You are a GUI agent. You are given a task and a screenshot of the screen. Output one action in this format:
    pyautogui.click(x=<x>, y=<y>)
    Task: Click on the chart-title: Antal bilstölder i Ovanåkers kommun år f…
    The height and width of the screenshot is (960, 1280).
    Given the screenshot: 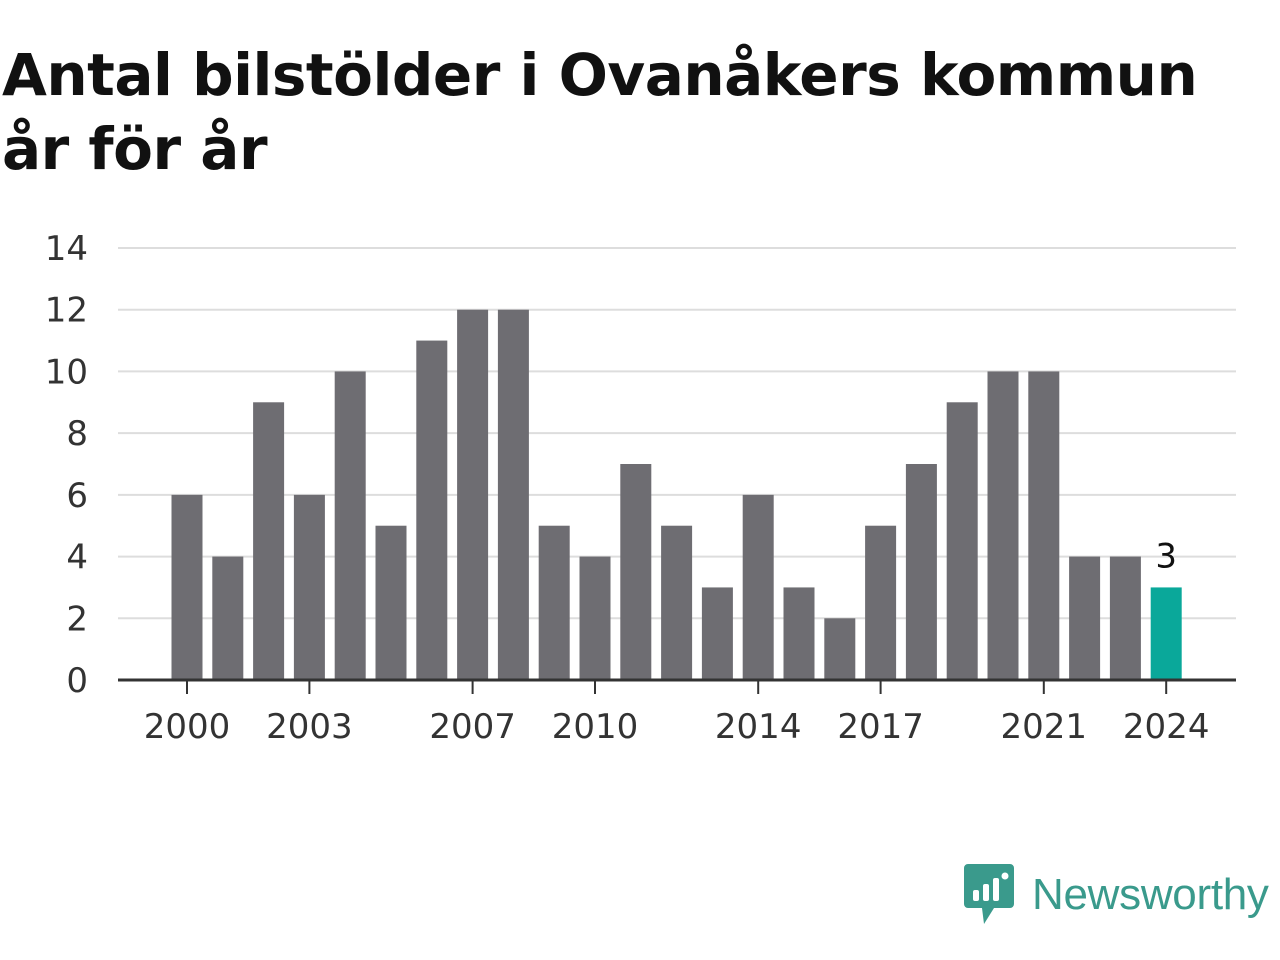 What is the action you would take?
    pyautogui.click(x=600, y=112)
    